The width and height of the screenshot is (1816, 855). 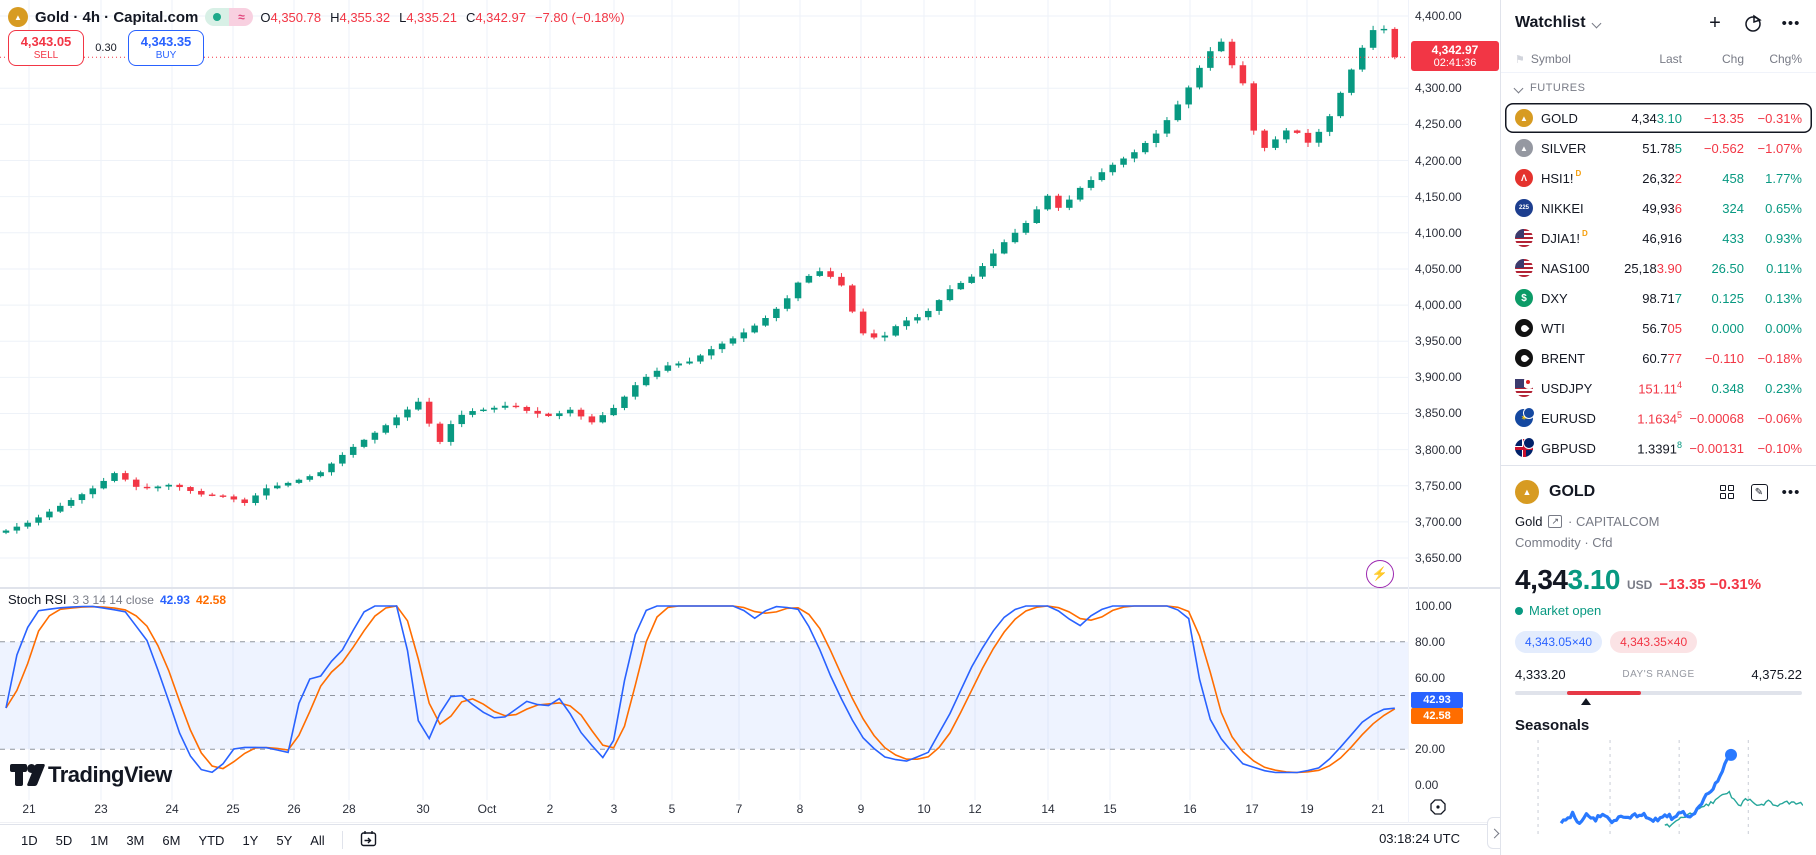 What do you see at coordinates (1727, 492) in the screenshot?
I see `grid-layout-button` at bounding box center [1727, 492].